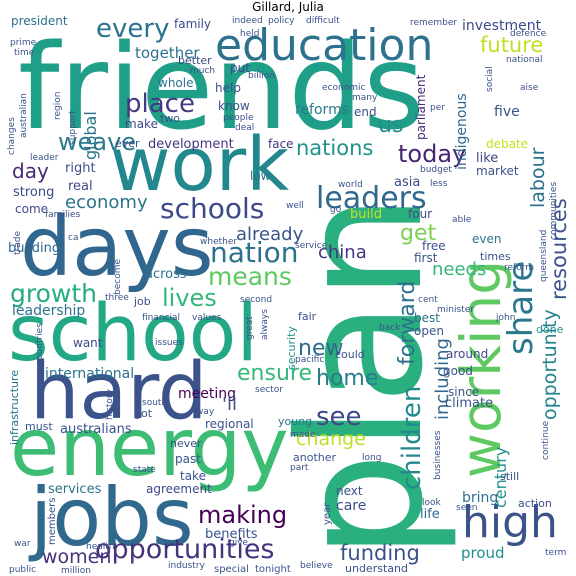 Image resolution: width=576 pixels, height=576 pixels. What do you see at coordinates (133, 334) in the screenshot?
I see `word-school: school` at bounding box center [133, 334].